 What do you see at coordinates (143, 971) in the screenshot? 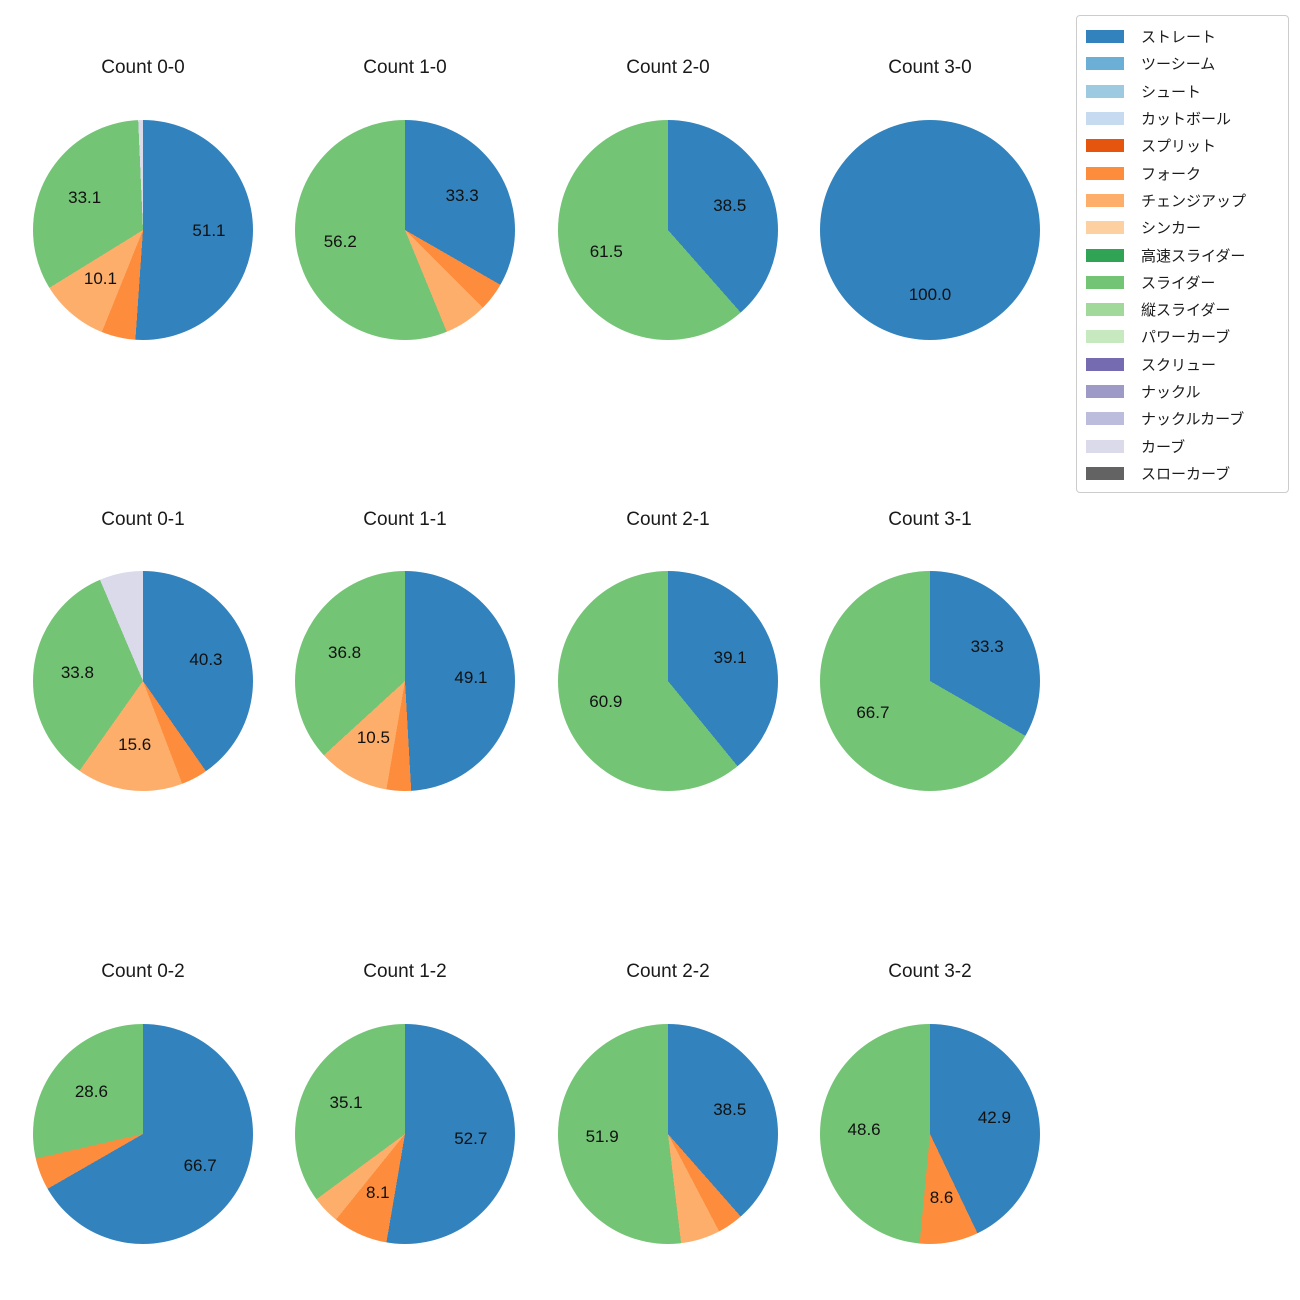
I see `chart-title-count-0-2: Count 0-2` at bounding box center [143, 971].